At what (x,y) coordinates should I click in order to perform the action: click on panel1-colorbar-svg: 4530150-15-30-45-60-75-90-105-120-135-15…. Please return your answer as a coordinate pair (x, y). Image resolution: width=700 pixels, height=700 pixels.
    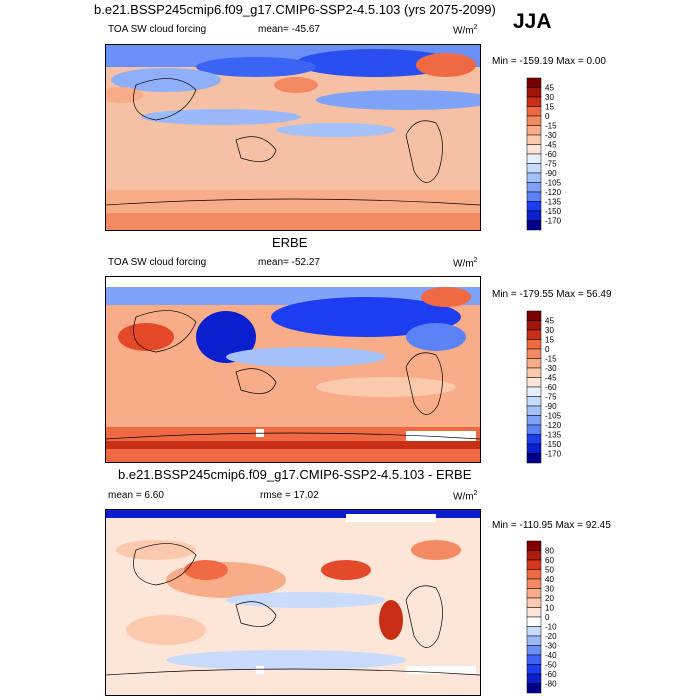
    Looking at the image, I should click on (544, 154).